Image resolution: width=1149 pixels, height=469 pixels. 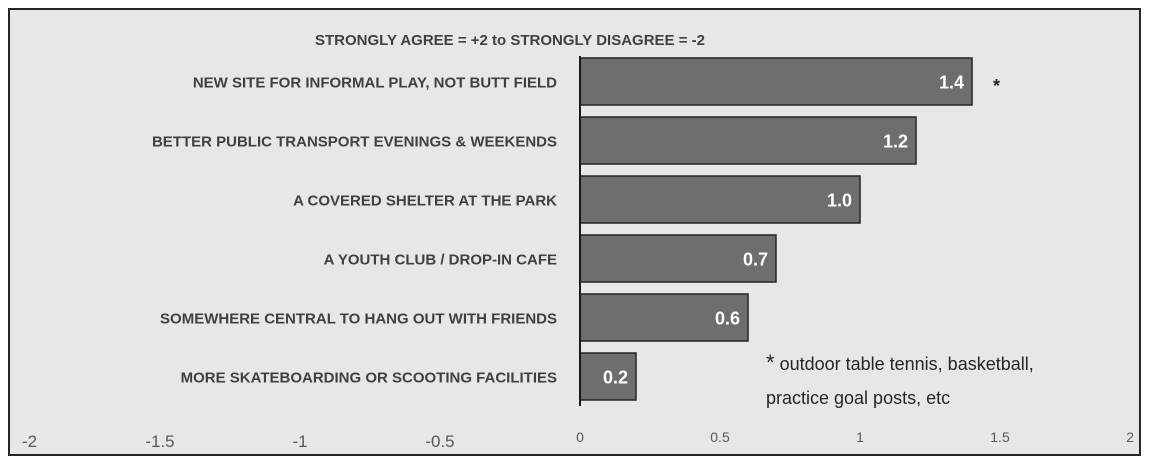 I want to click on x-tick-label: -0.5, so click(x=439, y=441).